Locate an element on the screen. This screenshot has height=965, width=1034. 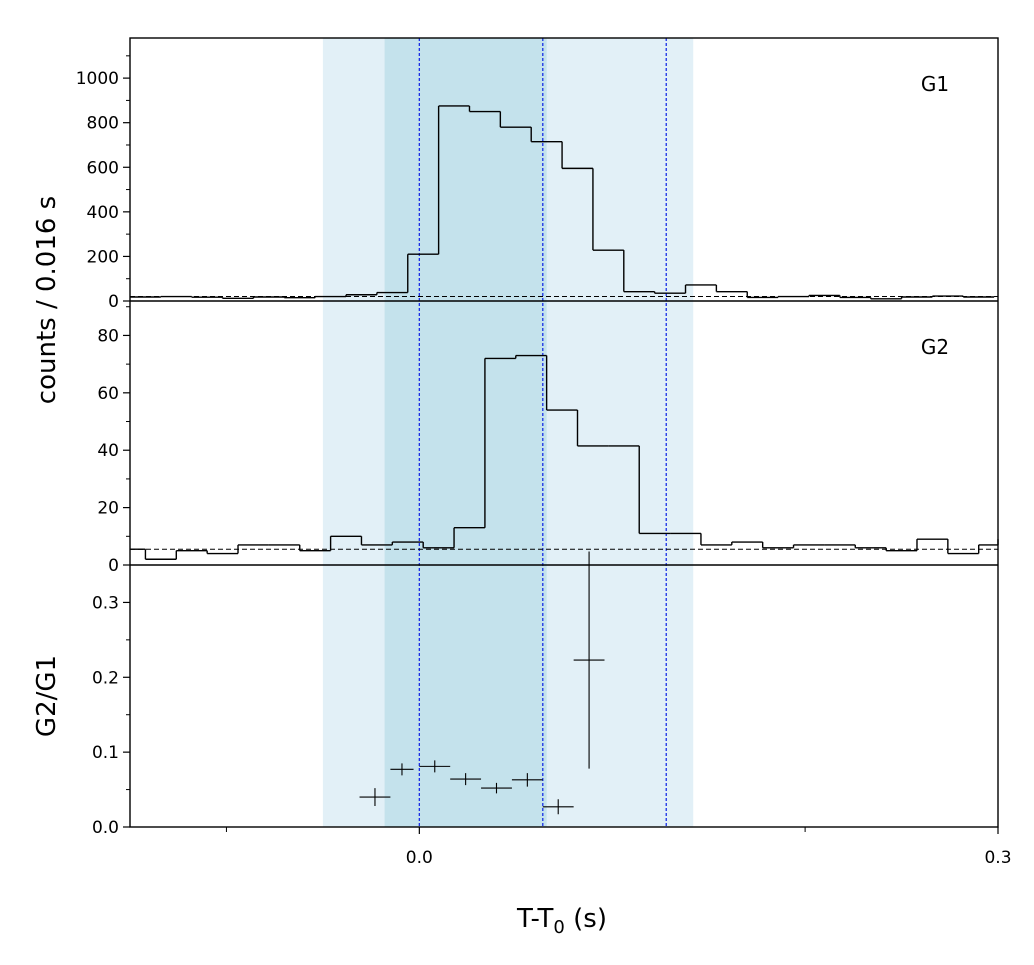
g1-y-tick-label: 400 is located at coordinates (103, 213).